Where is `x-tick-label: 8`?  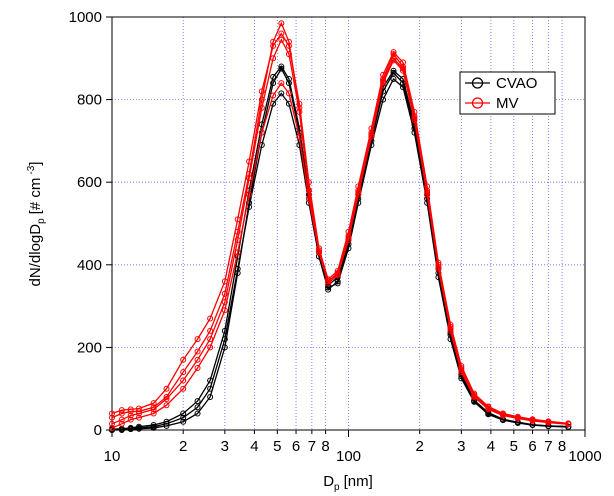 x-tick-label: 8 is located at coordinates (325, 446).